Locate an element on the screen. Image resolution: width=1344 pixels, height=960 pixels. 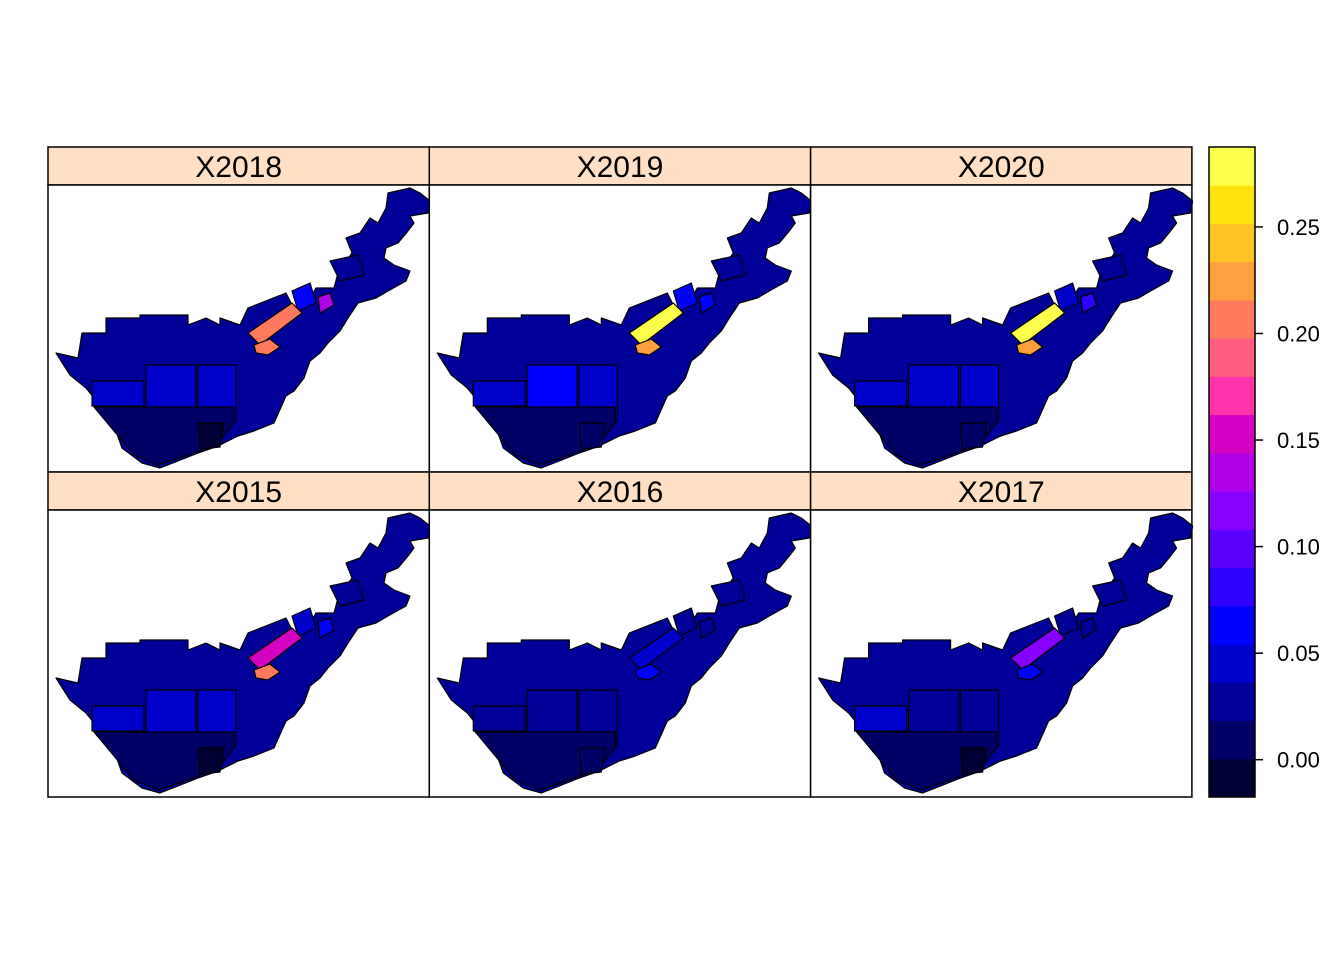
panel-x2019: X2019 is located at coordinates (620, 309).